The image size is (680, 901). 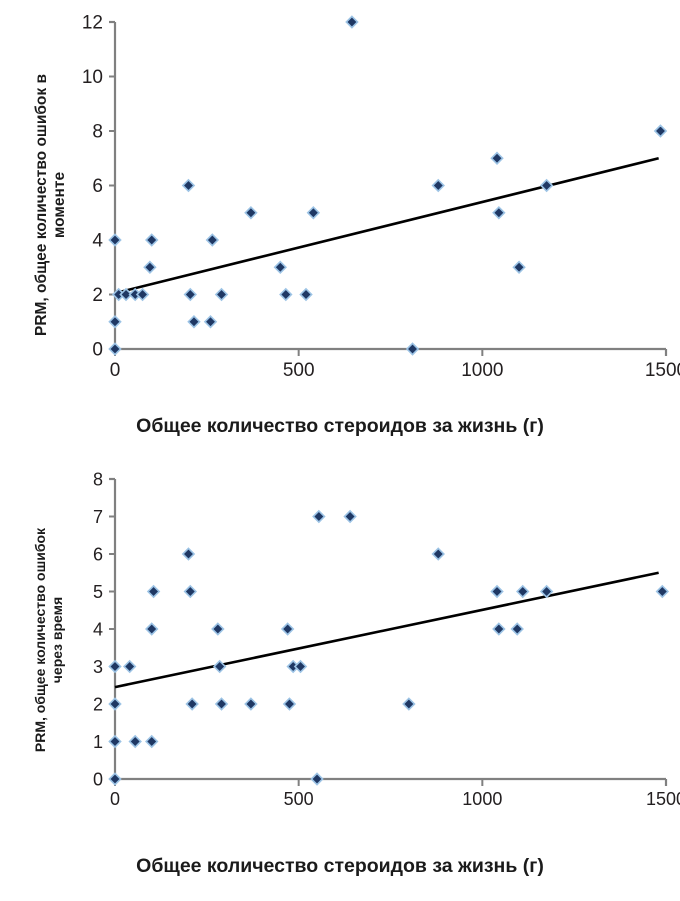 I want to click on y-axis-title-bottom-line1: PRM, общее количество ошибок, so click(x=40, y=640).